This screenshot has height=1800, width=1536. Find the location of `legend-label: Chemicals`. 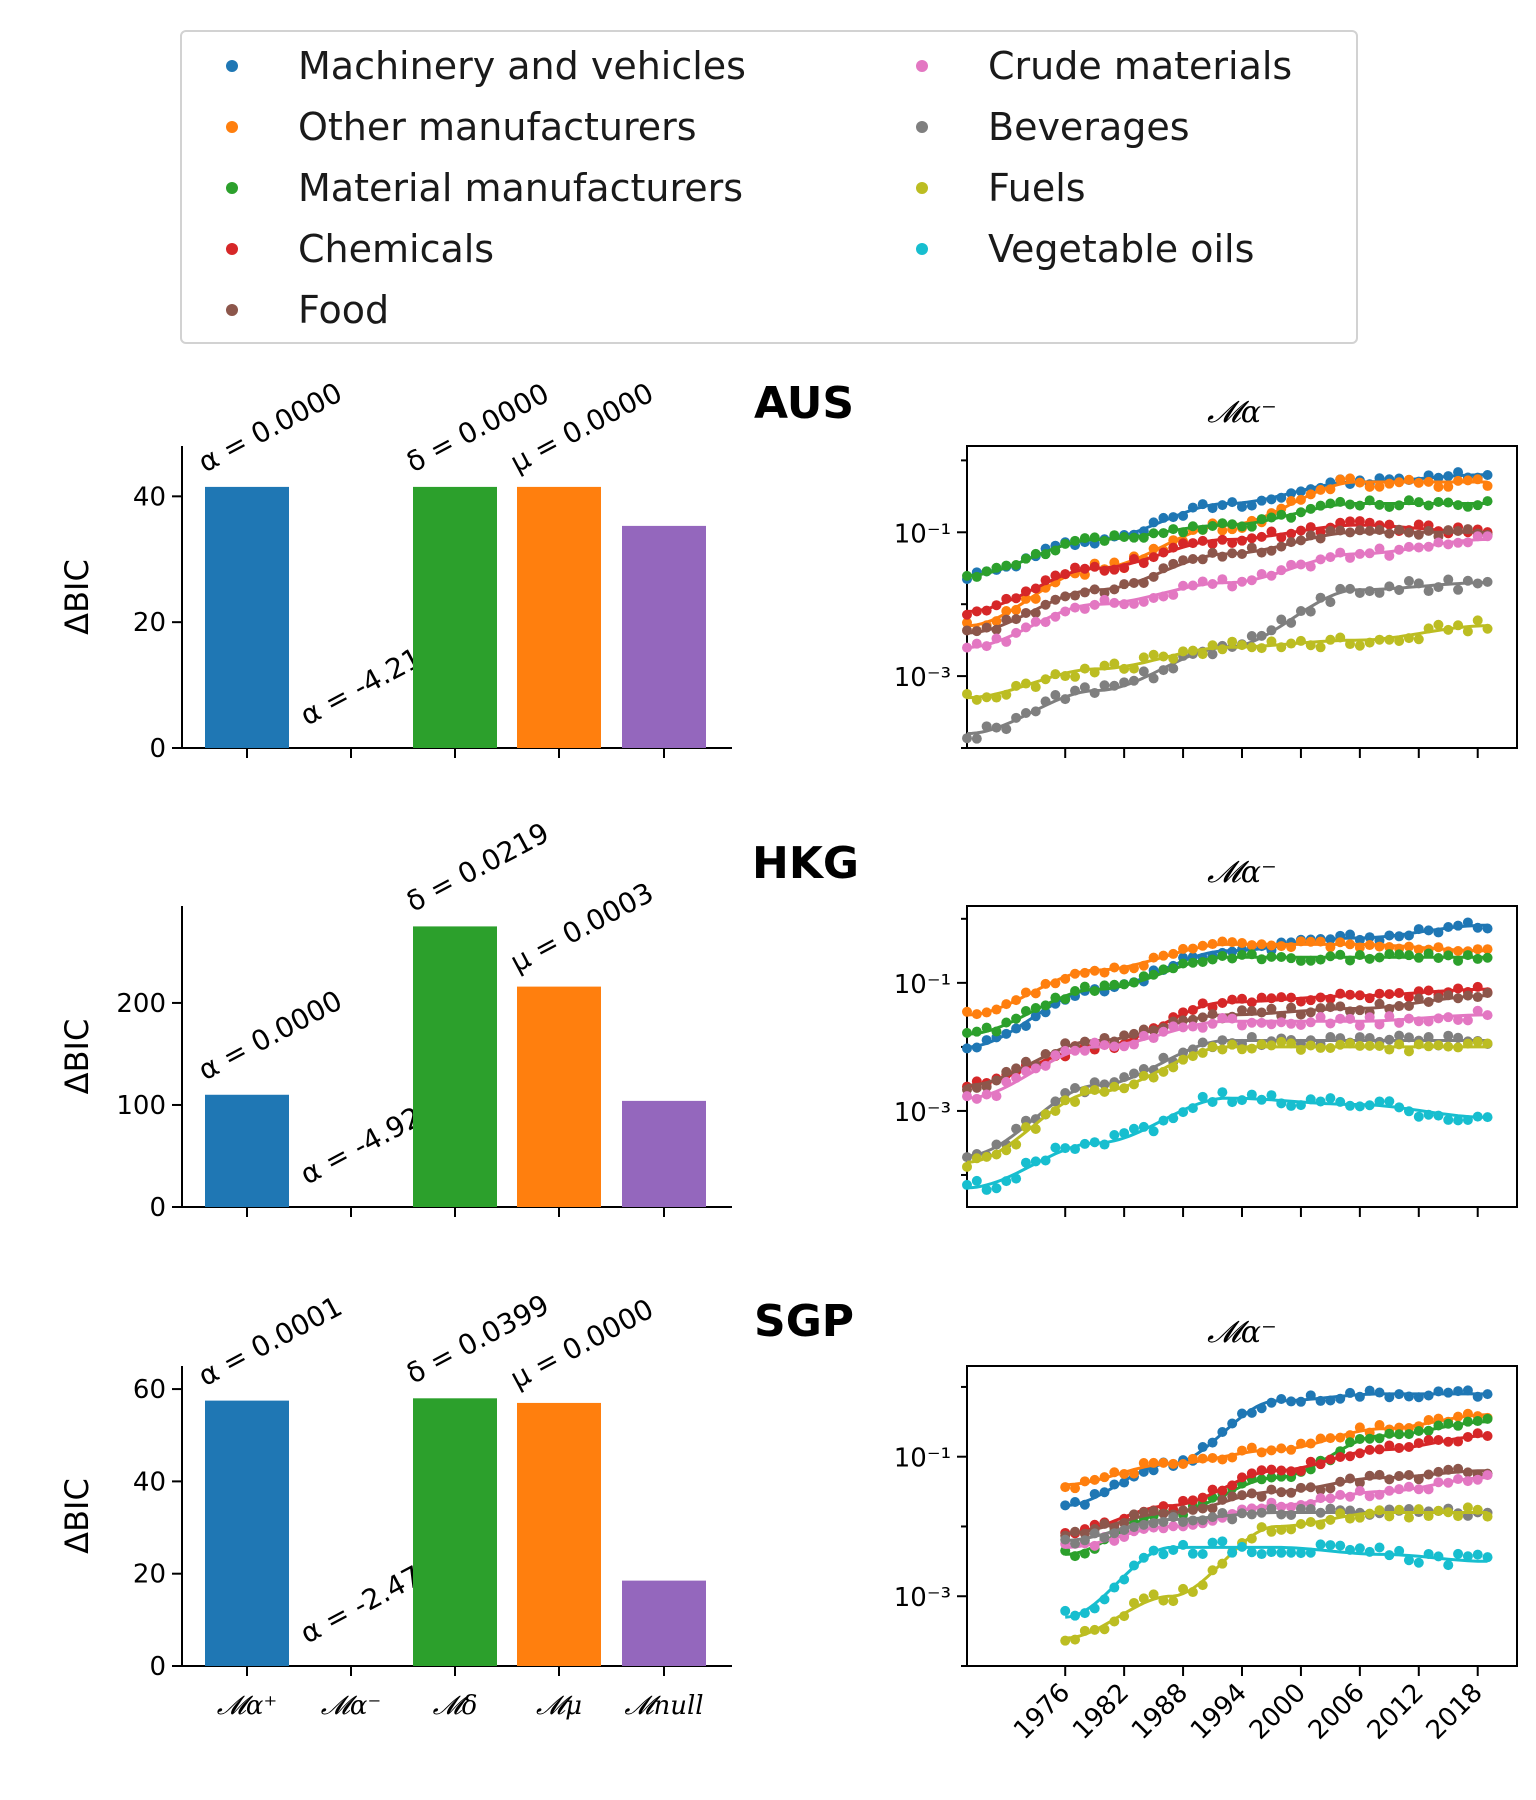

legend-label: Chemicals is located at coordinates (396, 249).